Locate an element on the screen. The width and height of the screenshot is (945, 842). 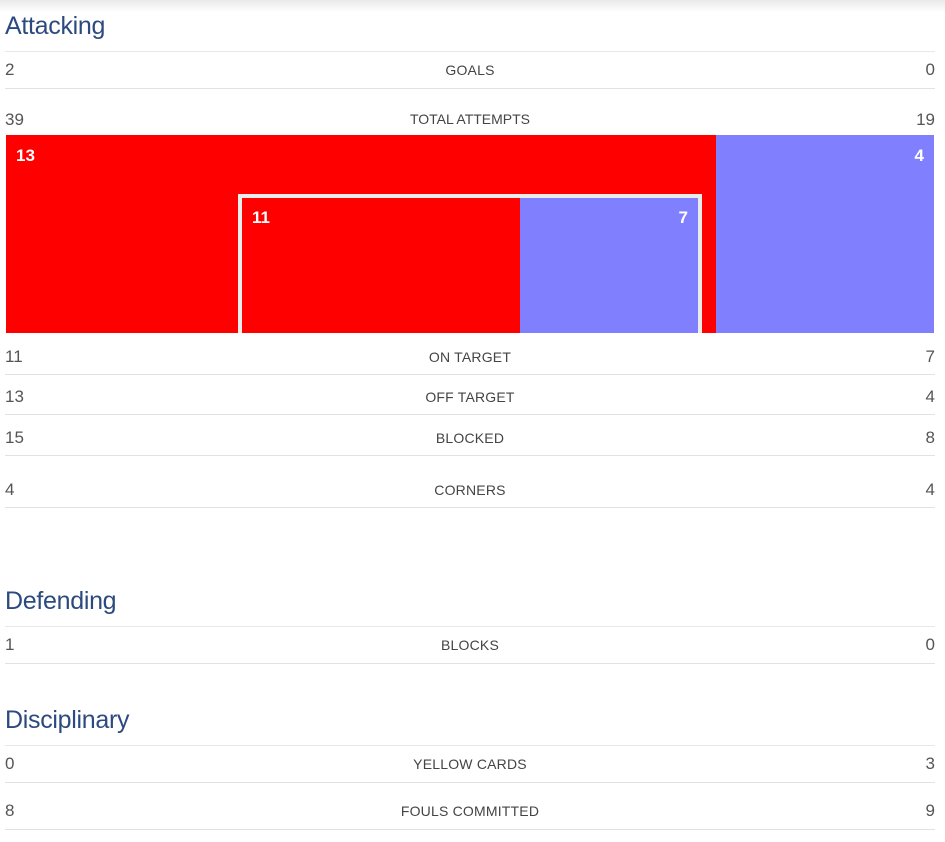
outer-home-value: 13 is located at coordinates (25, 155).